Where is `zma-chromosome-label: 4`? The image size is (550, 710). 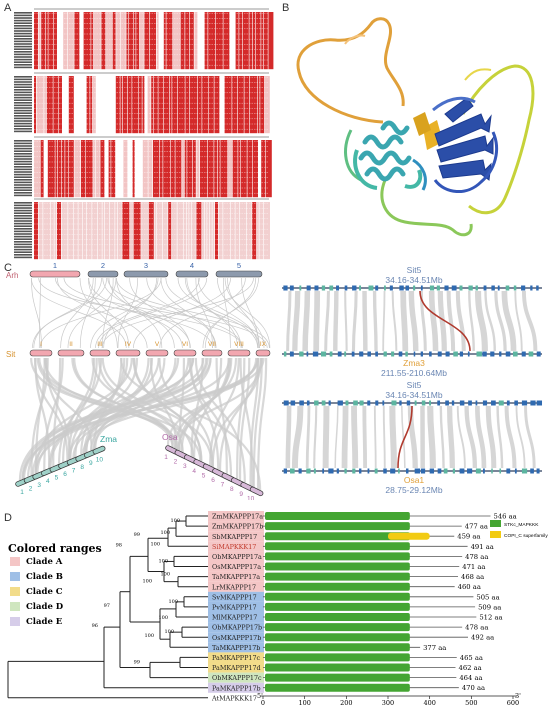
zma-chromosome-label: 4 is located at coordinates (48, 481).